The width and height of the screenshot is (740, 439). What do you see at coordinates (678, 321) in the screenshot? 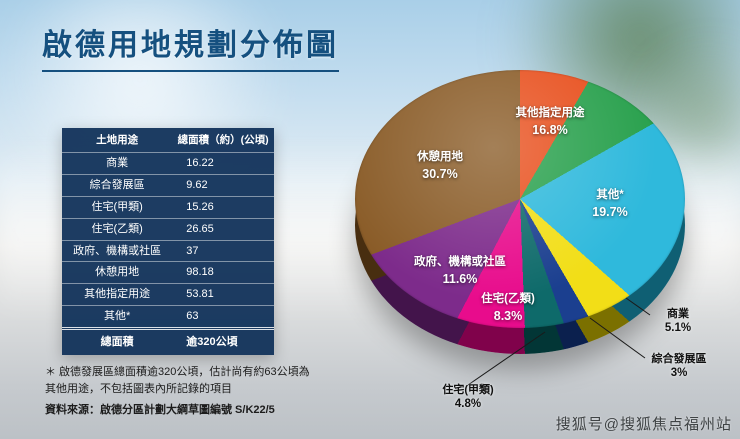
I see `slice-label-commercial: 商業 5.1%` at bounding box center [678, 321].